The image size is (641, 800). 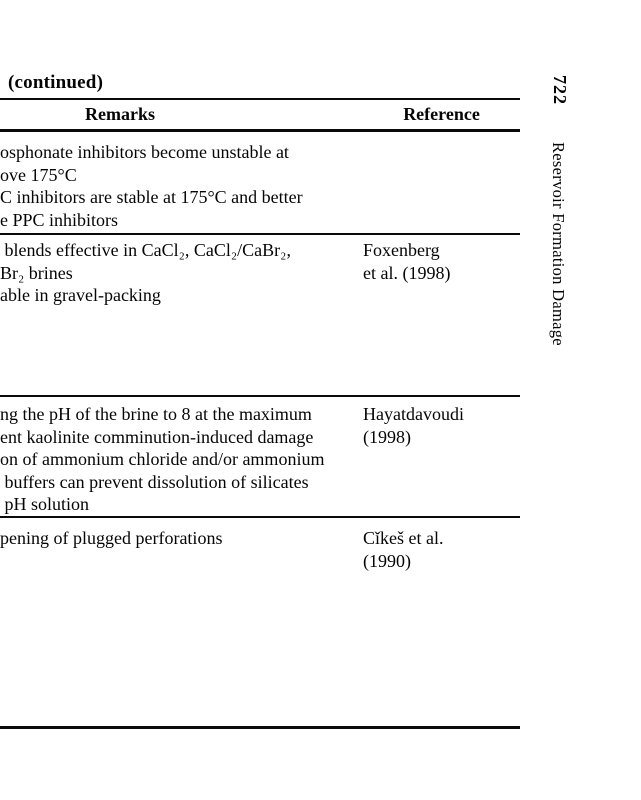 I want to click on table-rule-header-bottom, so click(x=260, y=130).